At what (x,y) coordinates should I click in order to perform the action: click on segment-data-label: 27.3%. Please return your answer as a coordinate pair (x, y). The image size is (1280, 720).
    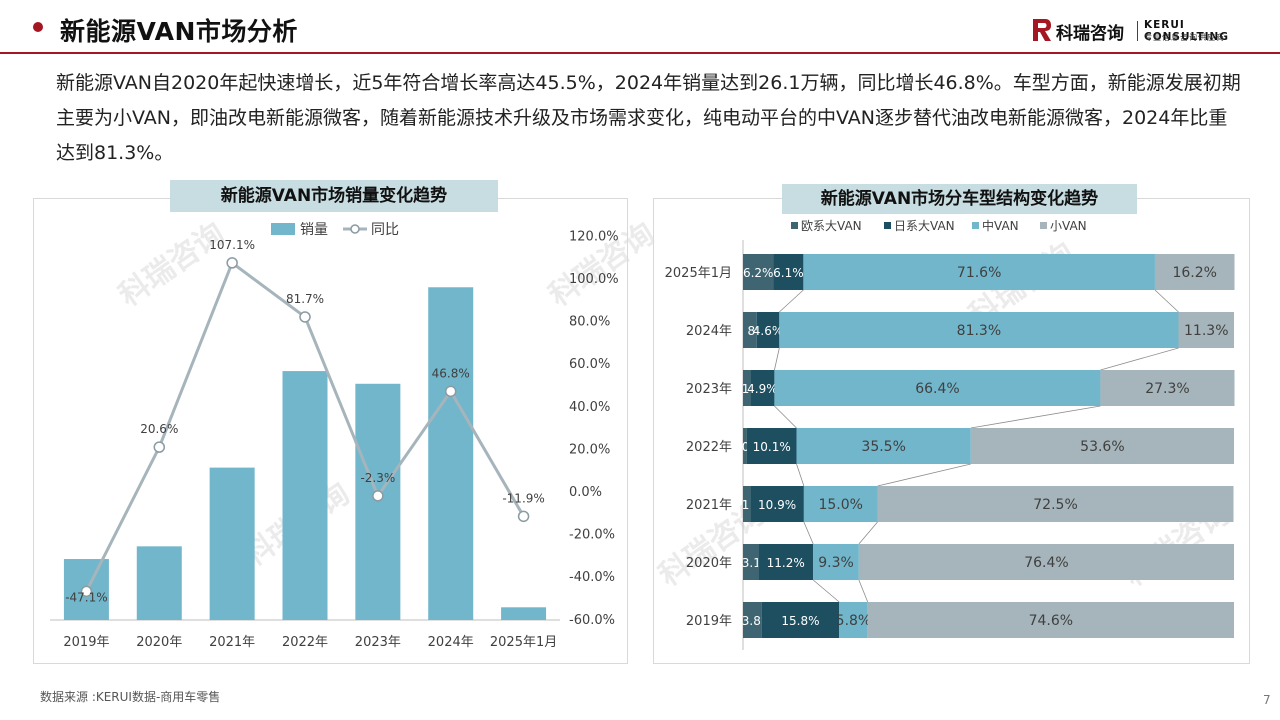
    Looking at the image, I should click on (1167, 389).